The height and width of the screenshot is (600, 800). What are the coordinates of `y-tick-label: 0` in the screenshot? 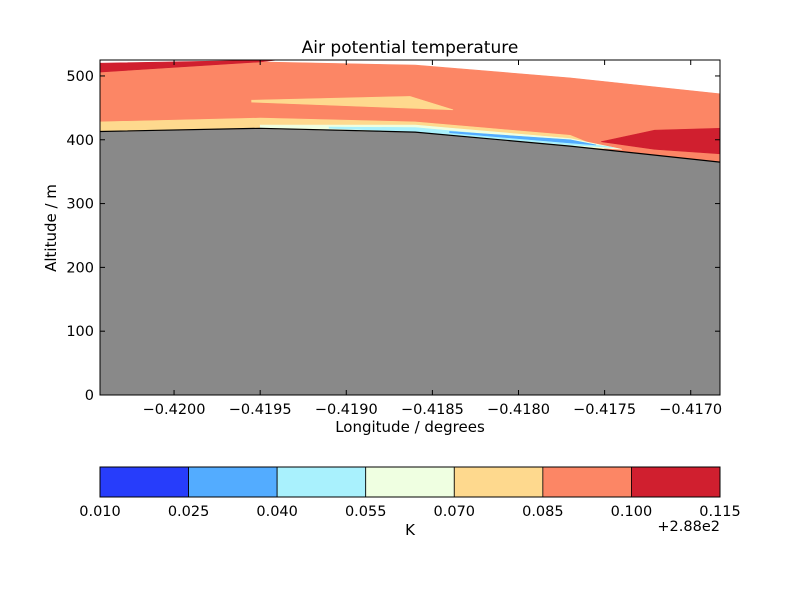 It's located at (89, 396).